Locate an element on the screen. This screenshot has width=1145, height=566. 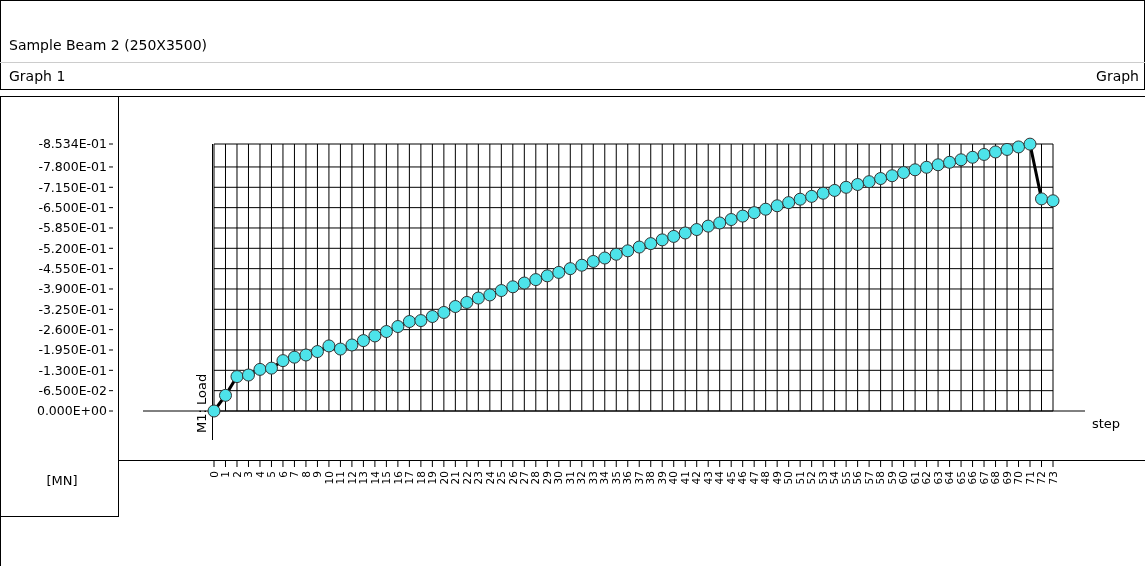
x-tick-label: 23 is located at coordinates (478, 478).